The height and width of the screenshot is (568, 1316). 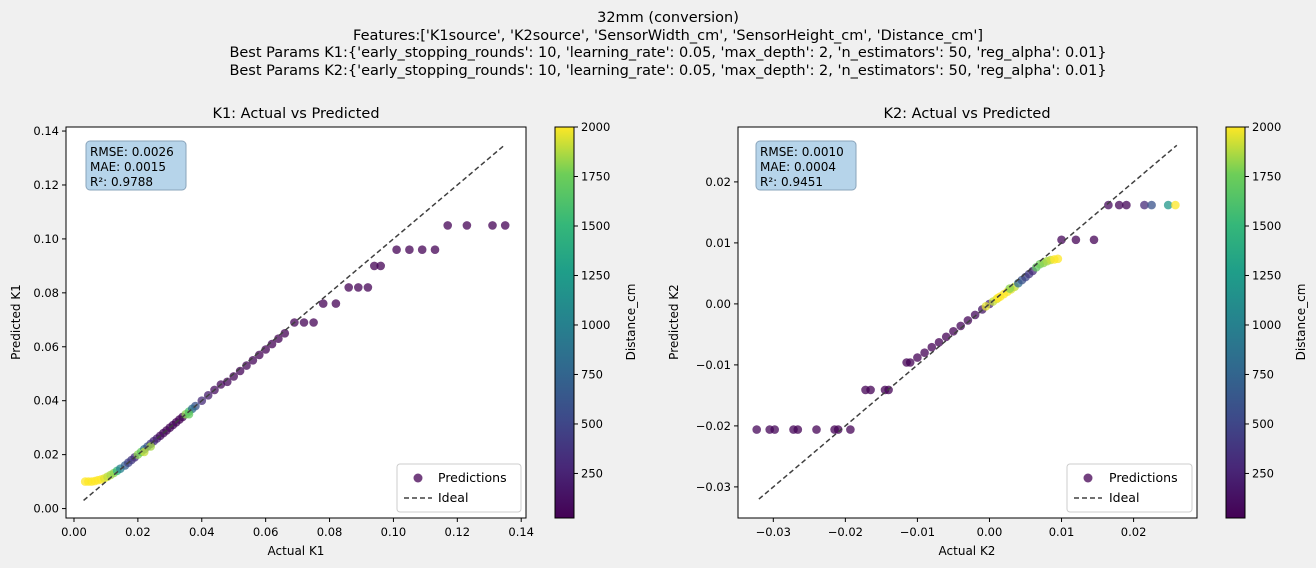 What do you see at coordinates (806, 165) in the screenshot?
I see `k2-stats-box: RMSE: 0.0010 MAE: 0.0004 R²: 0.9451` at bounding box center [806, 165].